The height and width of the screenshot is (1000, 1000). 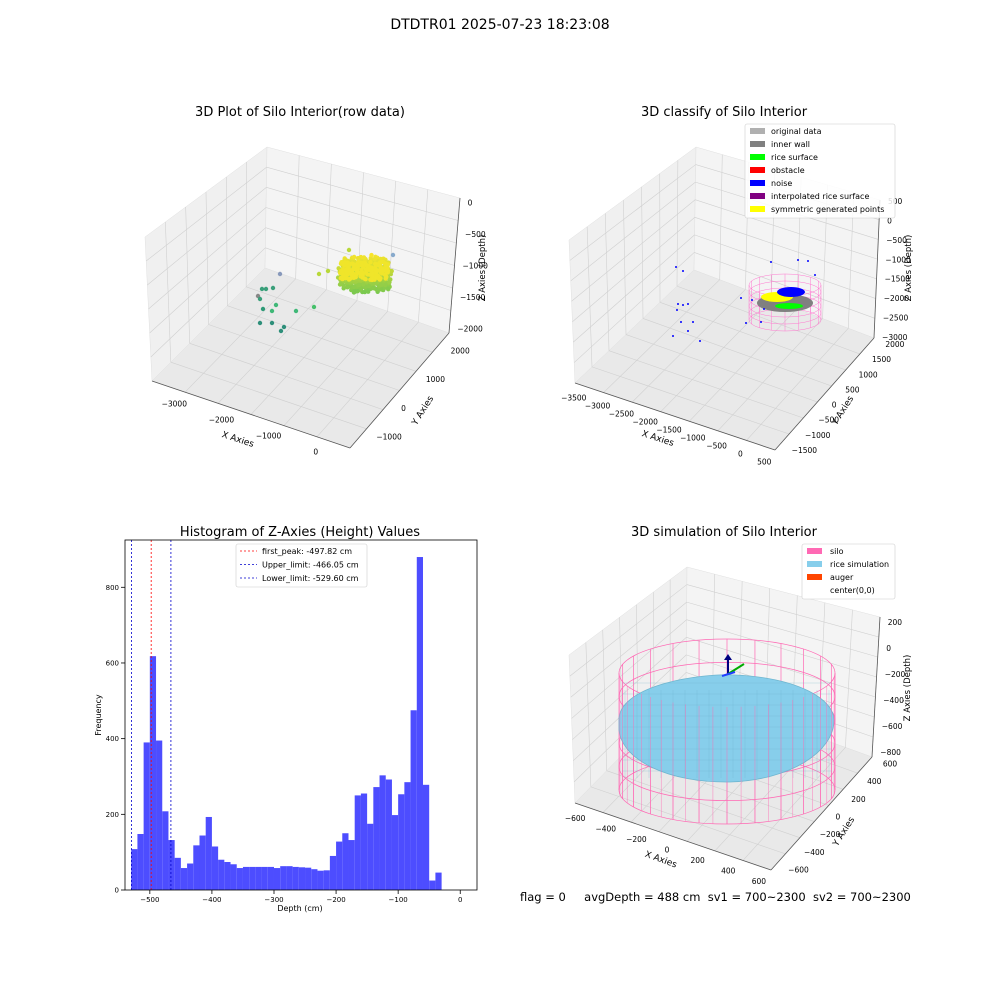 I want to click on classify-legend-label: obstacle, so click(x=788, y=170).